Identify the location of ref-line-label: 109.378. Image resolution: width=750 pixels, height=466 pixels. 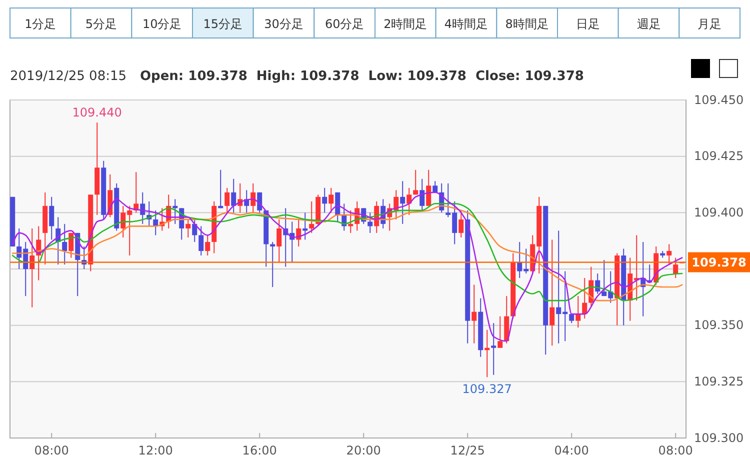
(719, 263).